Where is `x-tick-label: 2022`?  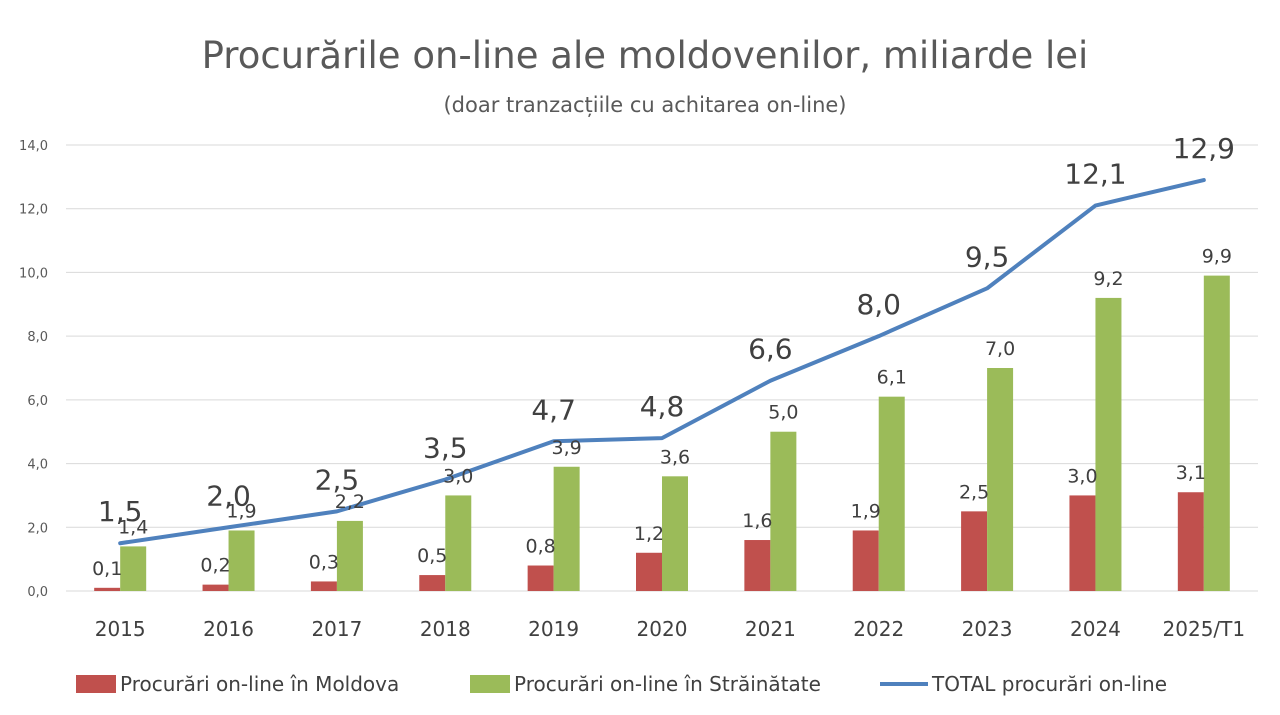 x-tick-label: 2022 is located at coordinates (878, 629).